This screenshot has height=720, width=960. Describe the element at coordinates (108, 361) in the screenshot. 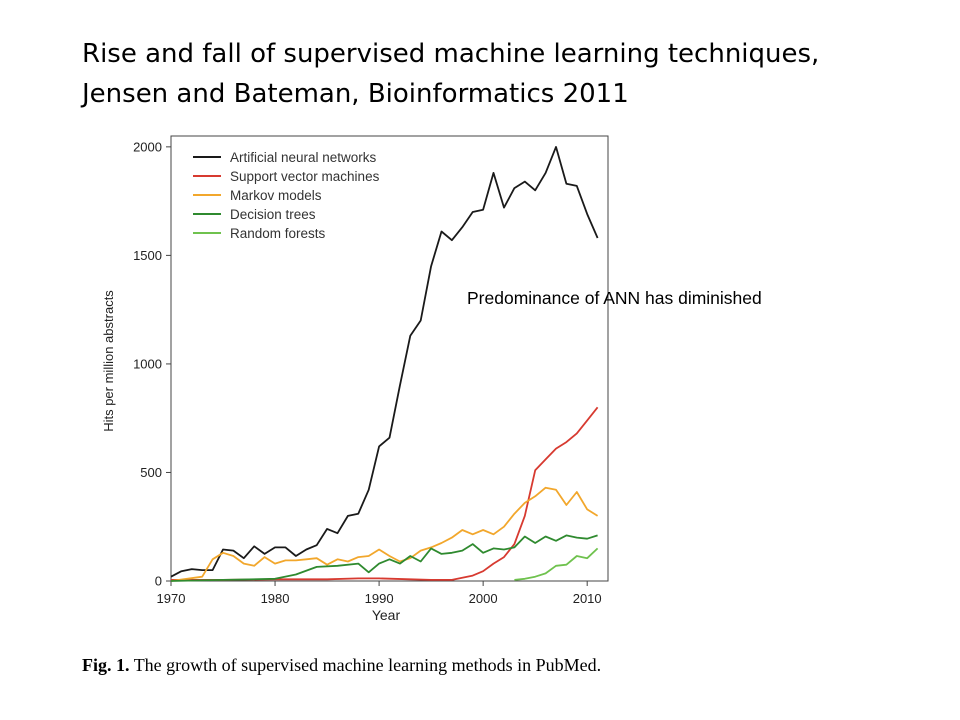

I see `y-axis-label: Hits per million abstracts` at that location.